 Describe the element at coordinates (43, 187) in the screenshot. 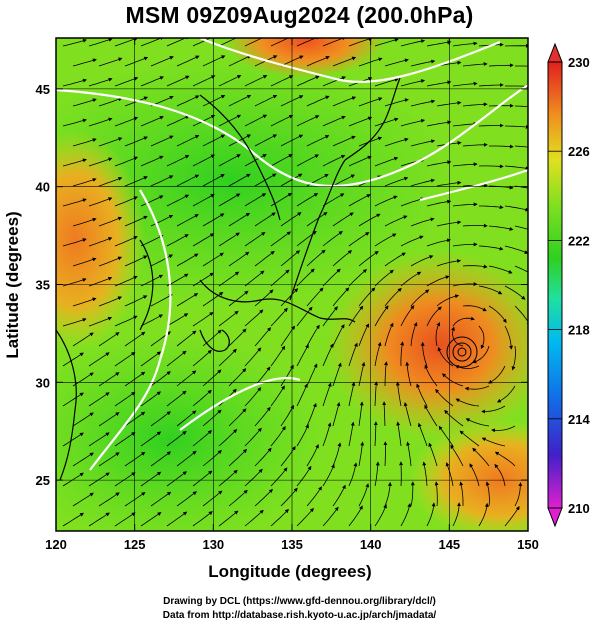

I see `y-tick-label: 40` at that location.